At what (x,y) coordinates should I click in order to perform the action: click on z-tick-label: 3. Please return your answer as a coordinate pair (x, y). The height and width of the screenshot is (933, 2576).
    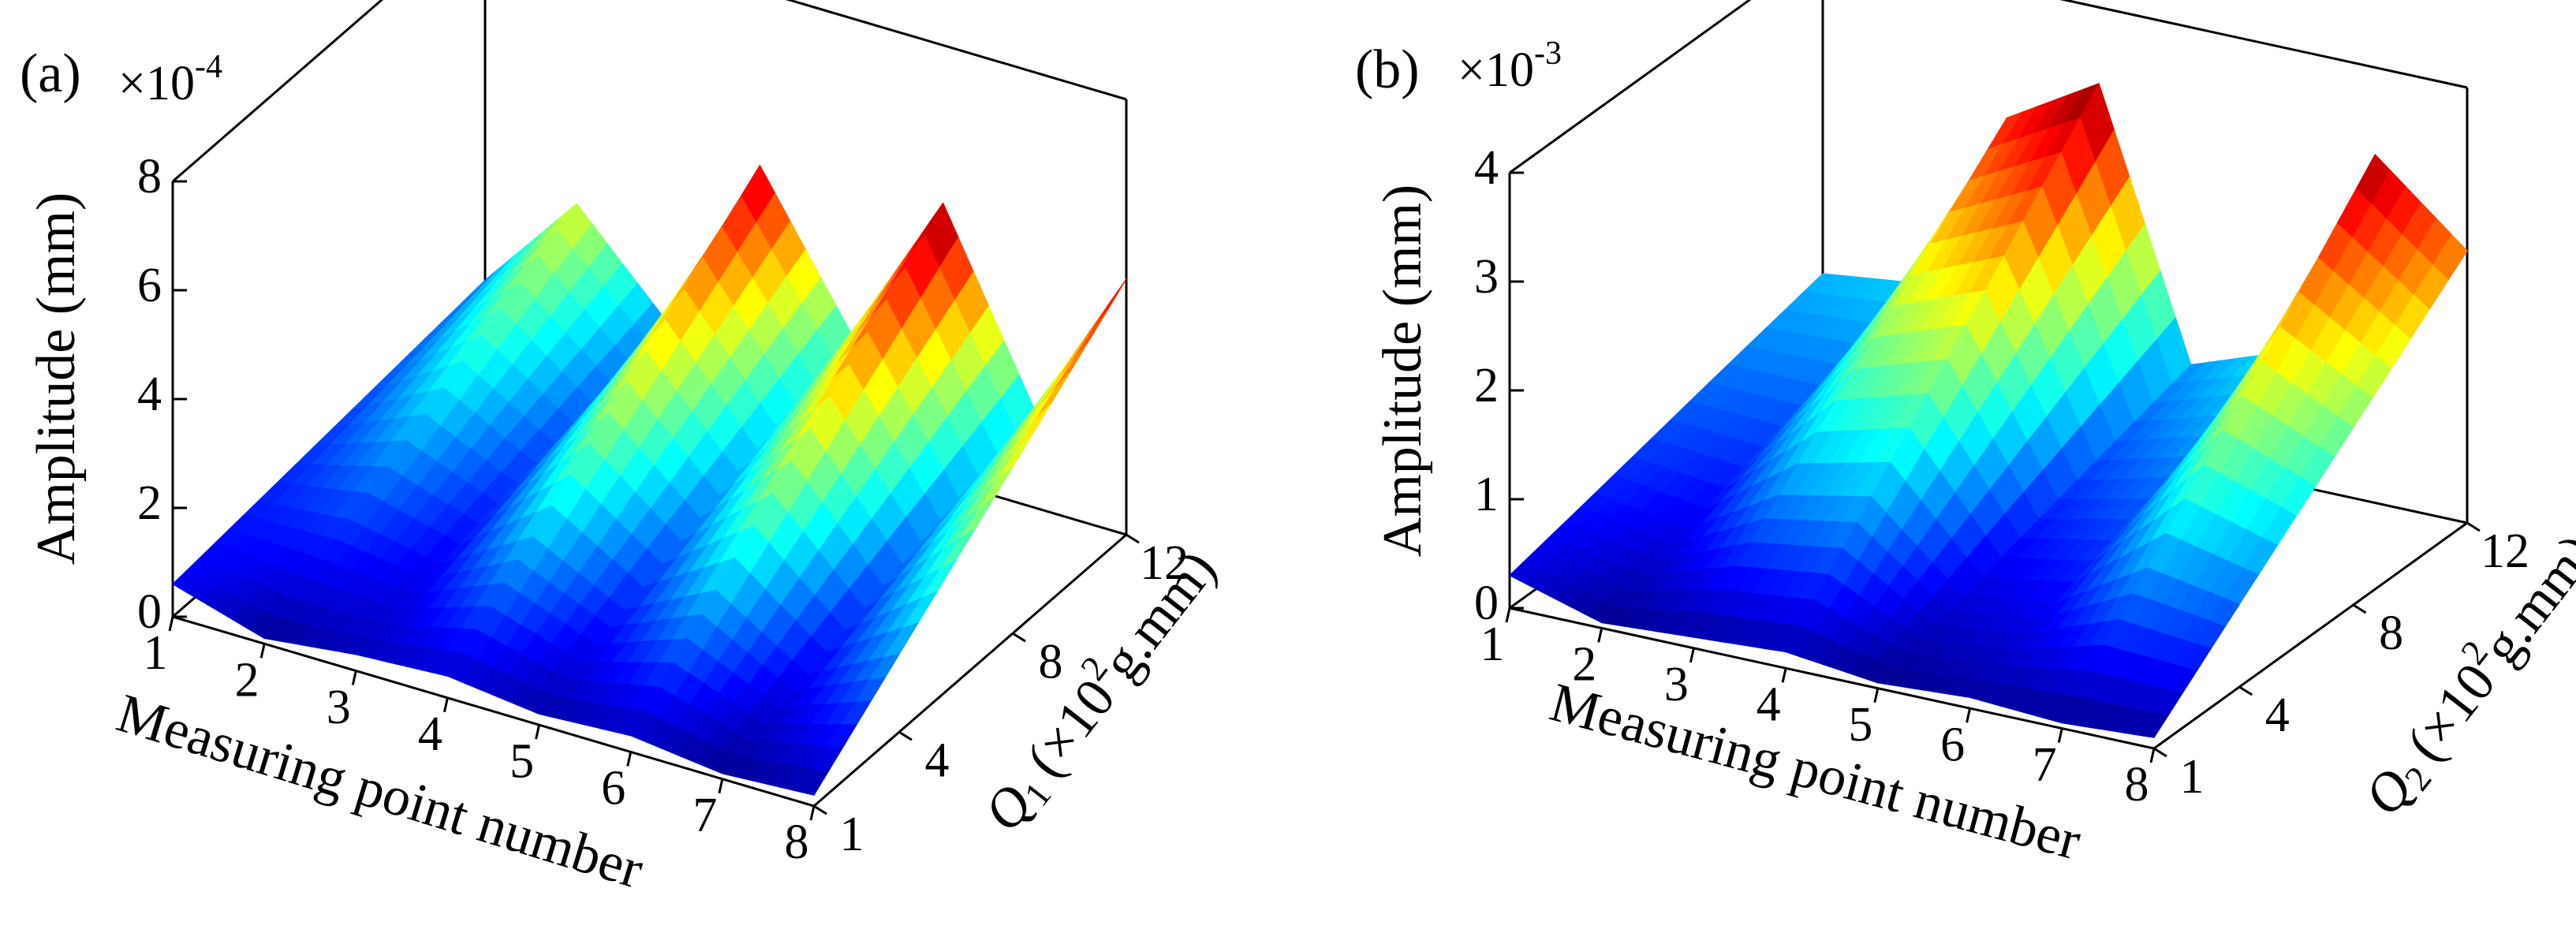
    Looking at the image, I should click on (1486, 277).